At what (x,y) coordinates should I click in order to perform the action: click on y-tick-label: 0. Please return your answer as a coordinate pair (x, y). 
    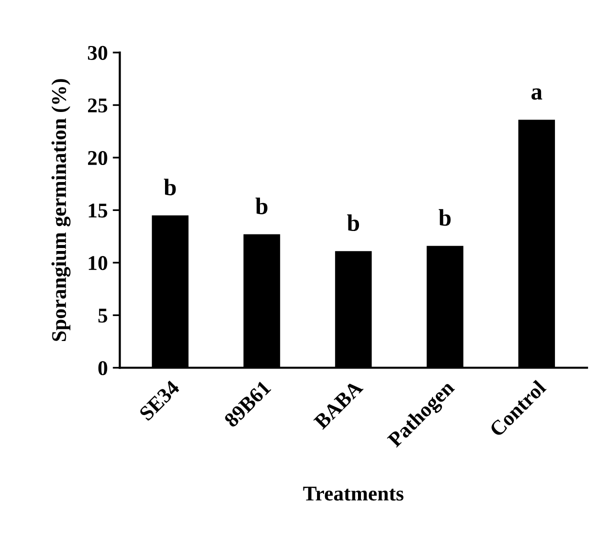
    Looking at the image, I should click on (103, 368).